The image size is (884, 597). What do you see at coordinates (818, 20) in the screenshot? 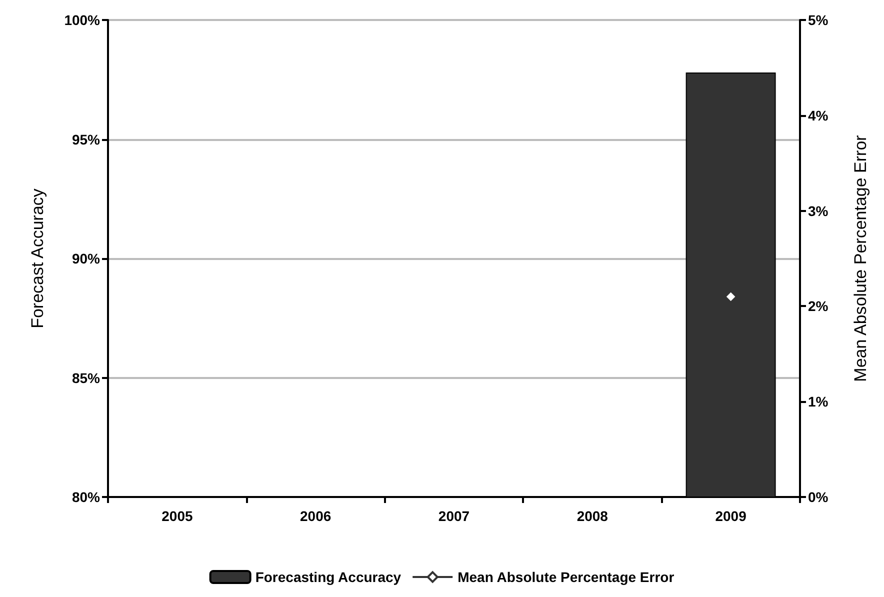
I see `y2-tick-label: 5%` at bounding box center [818, 20].